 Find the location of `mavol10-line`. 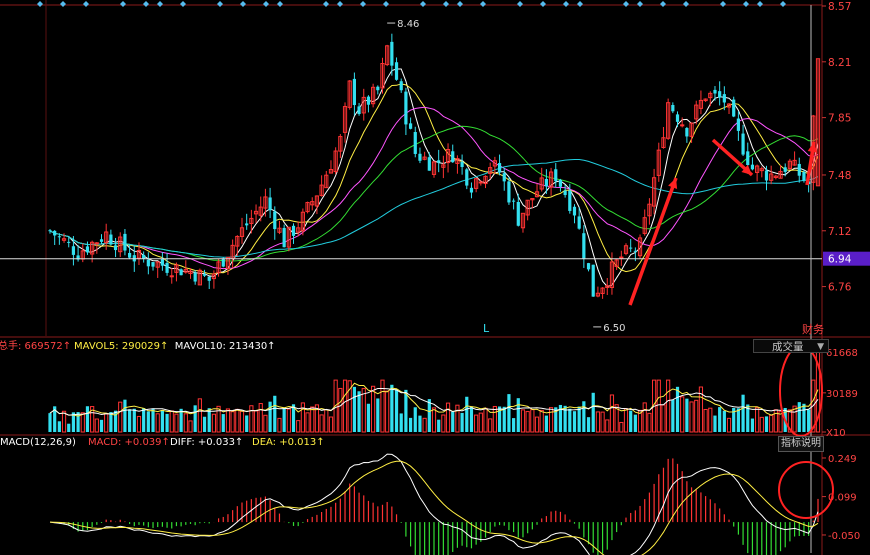

mavol10-line is located at coordinates (434, 402).